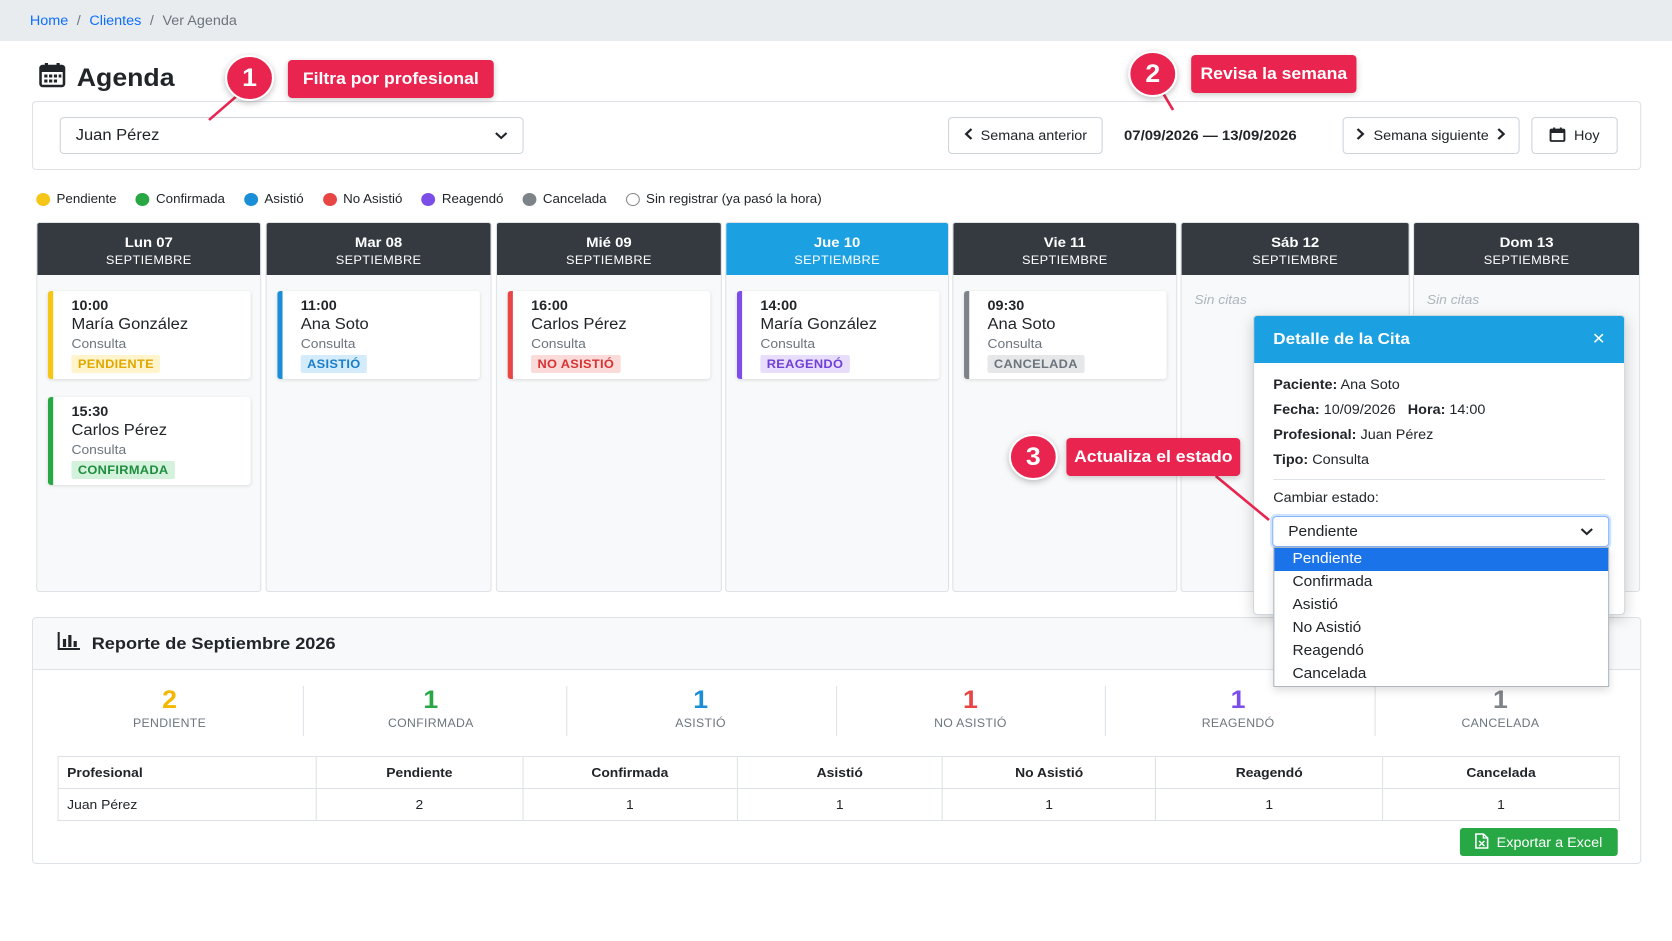  Describe the element at coordinates (318, 305) in the screenshot. I see `appointment-time: 11:00` at that location.